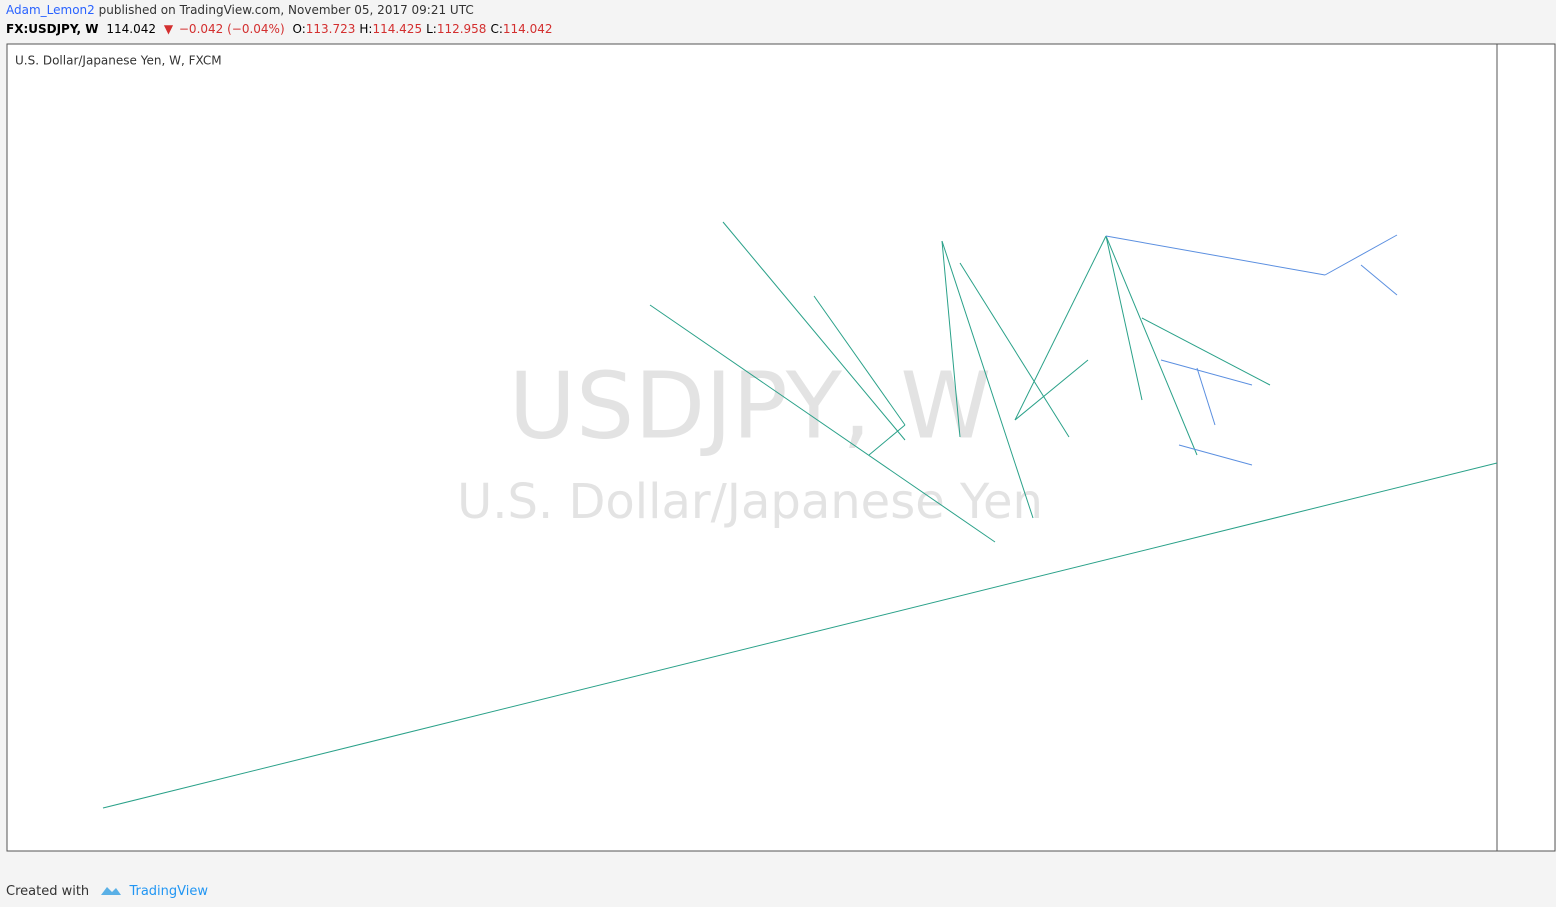 Image resolution: width=1556 pixels, height=907 pixels. What do you see at coordinates (111, 891) in the screenshot?
I see `logo` at bounding box center [111, 891].